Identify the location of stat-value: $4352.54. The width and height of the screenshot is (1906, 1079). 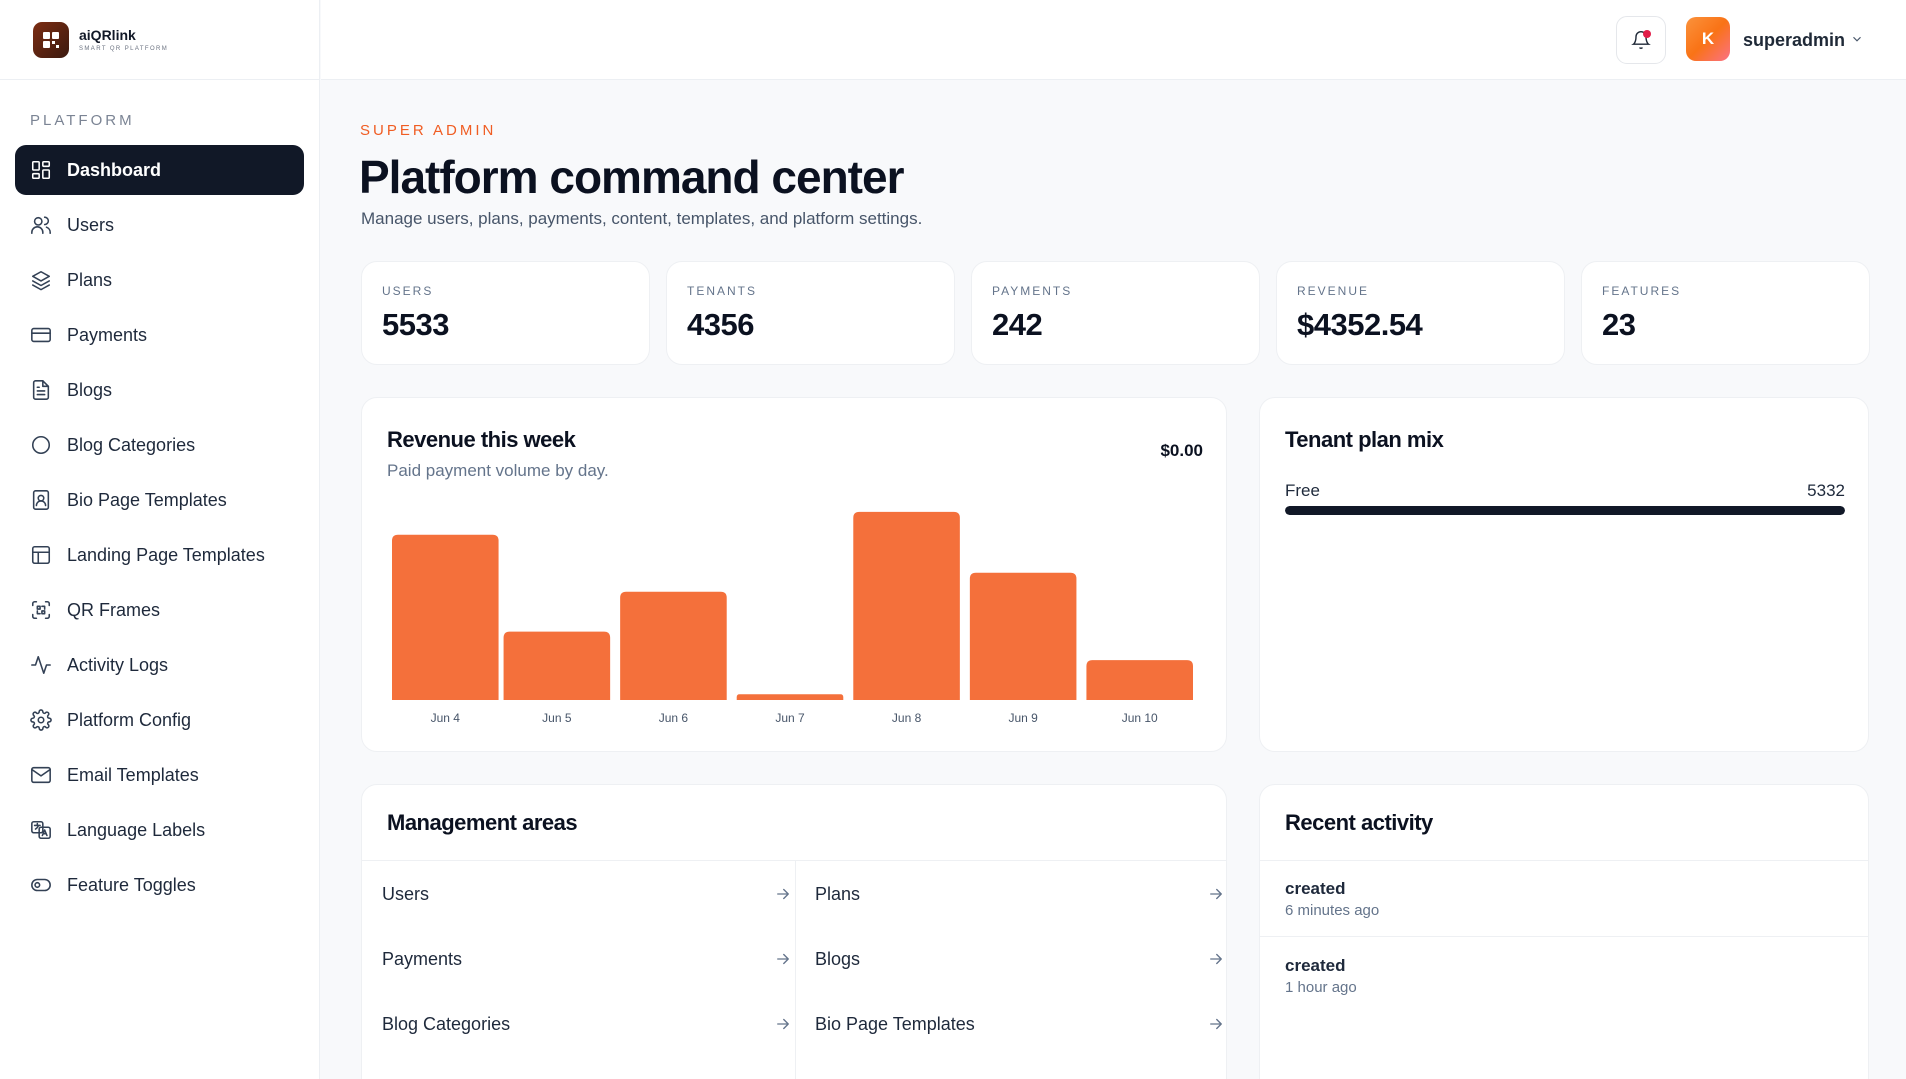
(1360, 324).